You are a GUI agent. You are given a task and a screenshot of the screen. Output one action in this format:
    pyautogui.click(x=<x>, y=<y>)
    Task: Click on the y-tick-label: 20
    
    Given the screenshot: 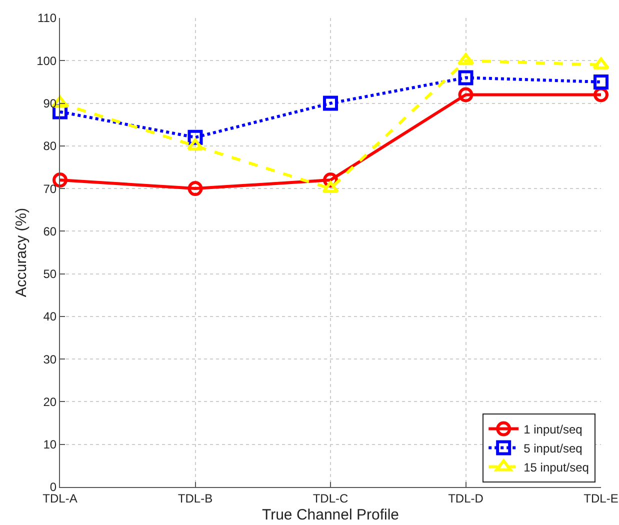 What is the action you would take?
    pyautogui.click(x=50, y=401)
    